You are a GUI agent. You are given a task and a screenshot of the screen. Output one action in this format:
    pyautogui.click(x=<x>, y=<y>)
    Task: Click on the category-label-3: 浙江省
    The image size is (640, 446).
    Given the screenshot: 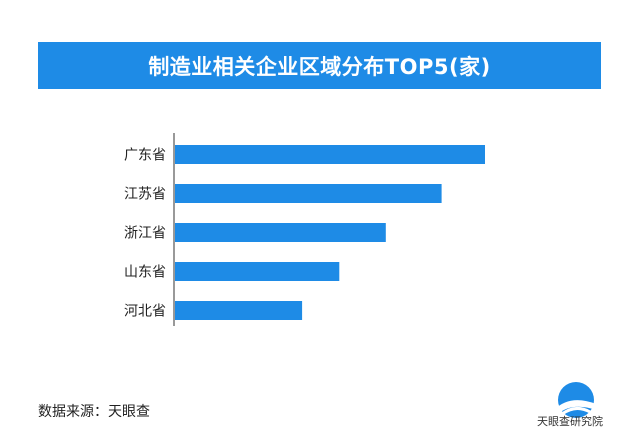 What is the action you would take?
    pyautogui.click(x=145, y=234)
    